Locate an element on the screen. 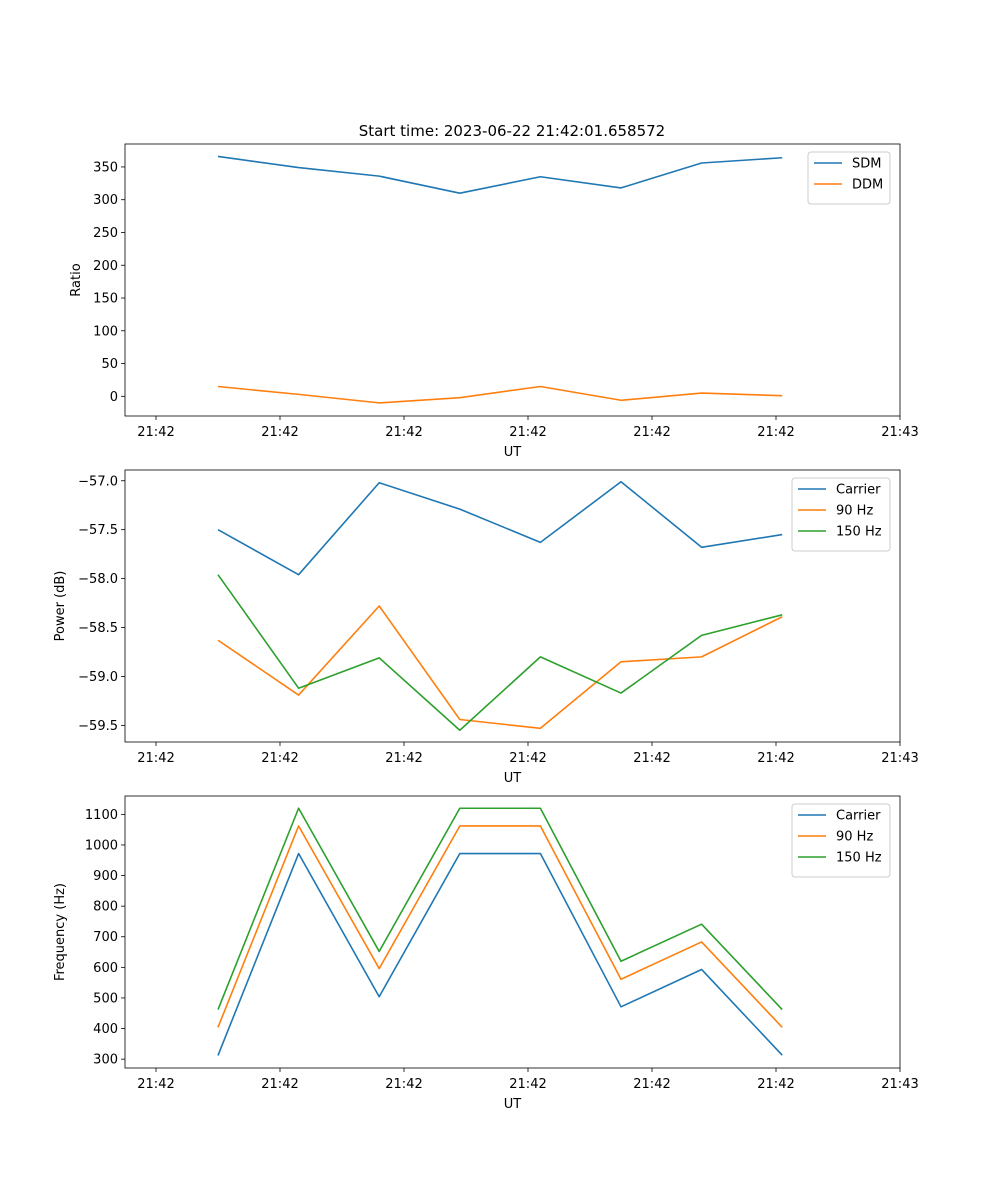  power-legend-label-150-hz: 150 Hz is located at coordinates (859, 532).